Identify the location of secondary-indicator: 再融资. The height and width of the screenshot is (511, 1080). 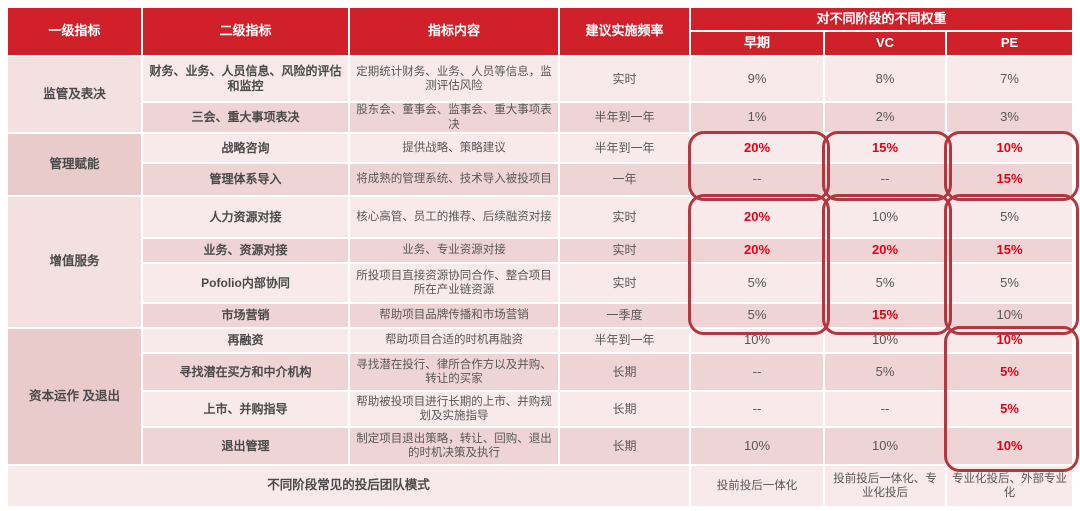
(245, 340).